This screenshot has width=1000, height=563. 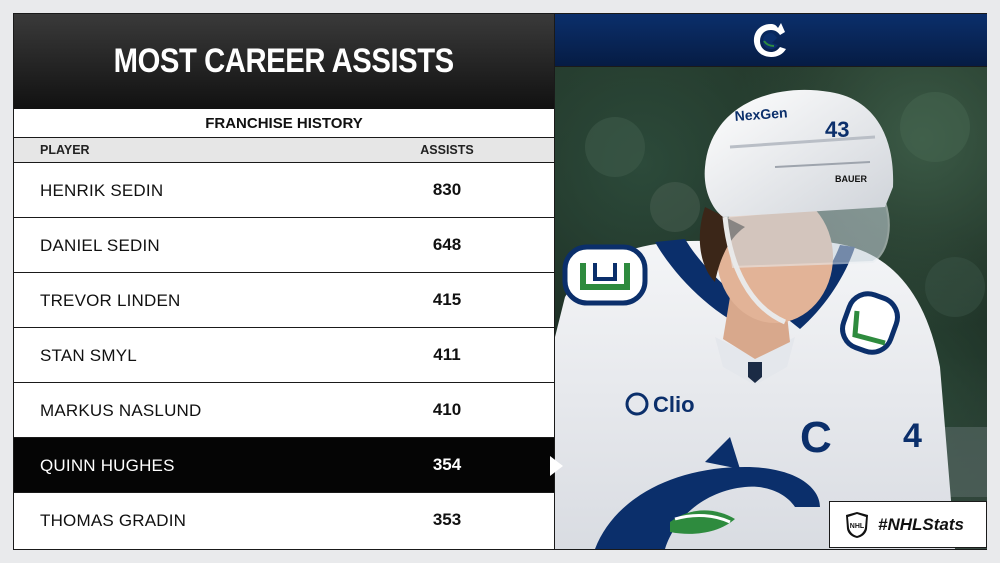 I want to click on sponsor-patch-text: Clio, so click(x=674, y=404).